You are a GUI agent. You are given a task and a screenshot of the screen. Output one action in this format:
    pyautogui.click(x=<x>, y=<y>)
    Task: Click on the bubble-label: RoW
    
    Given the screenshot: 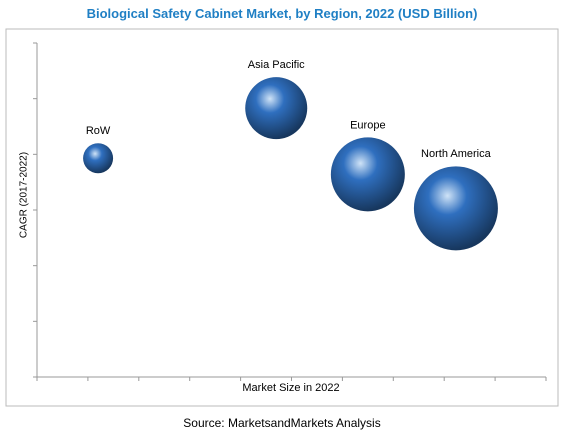 What is the action you would take?
    pyautogui.click(x=98, y=131)
    